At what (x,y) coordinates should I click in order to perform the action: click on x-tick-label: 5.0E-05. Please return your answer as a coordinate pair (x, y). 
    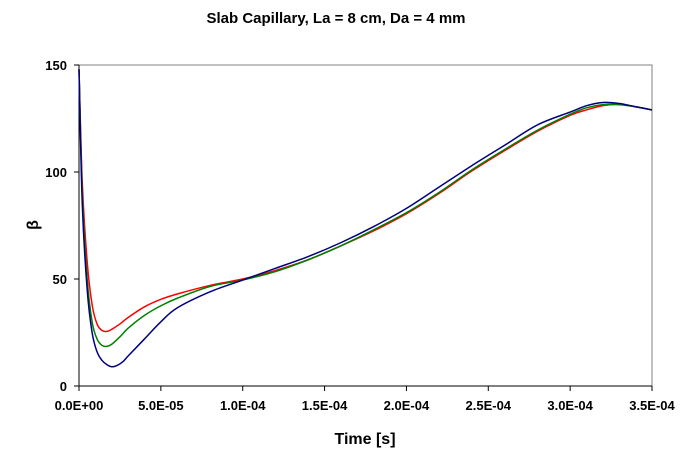
    Looking at the image, I should click on (161, 405).